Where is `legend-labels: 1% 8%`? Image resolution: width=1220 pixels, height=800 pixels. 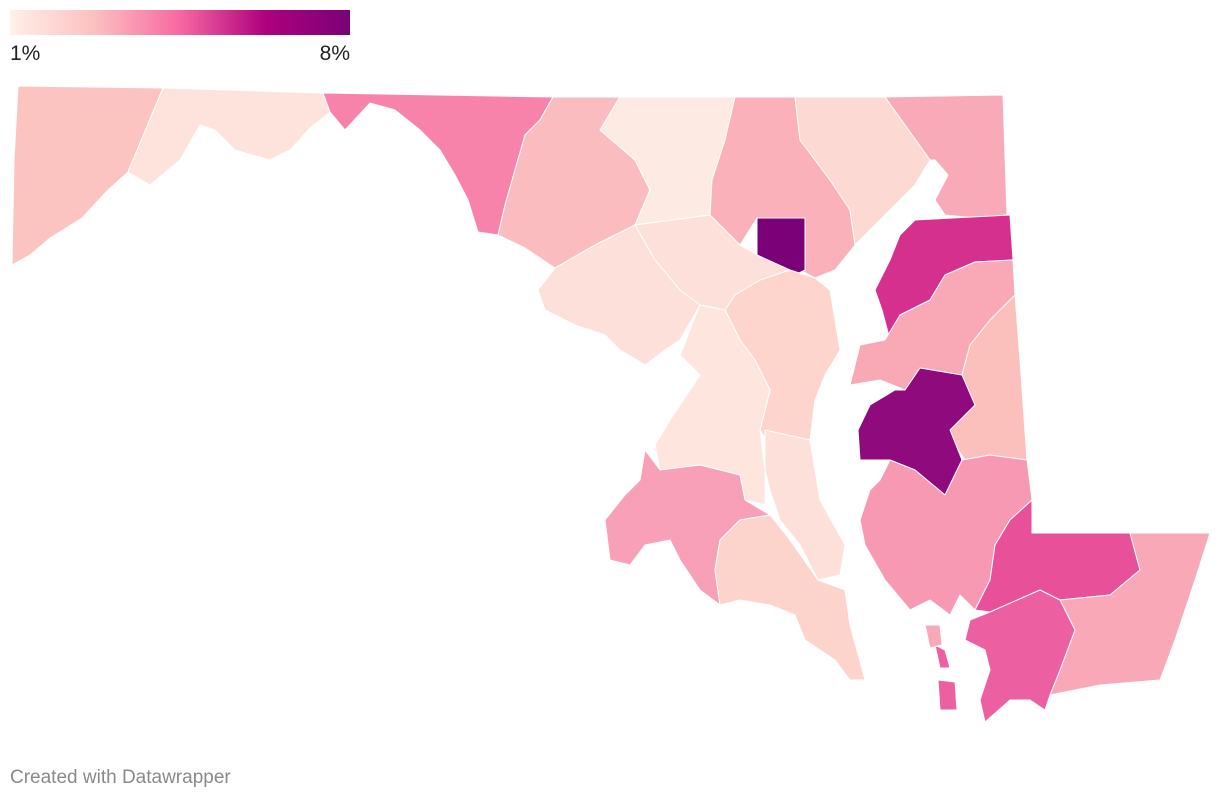
legend-labels: 1% 8% is located at coordinates (180, 53).